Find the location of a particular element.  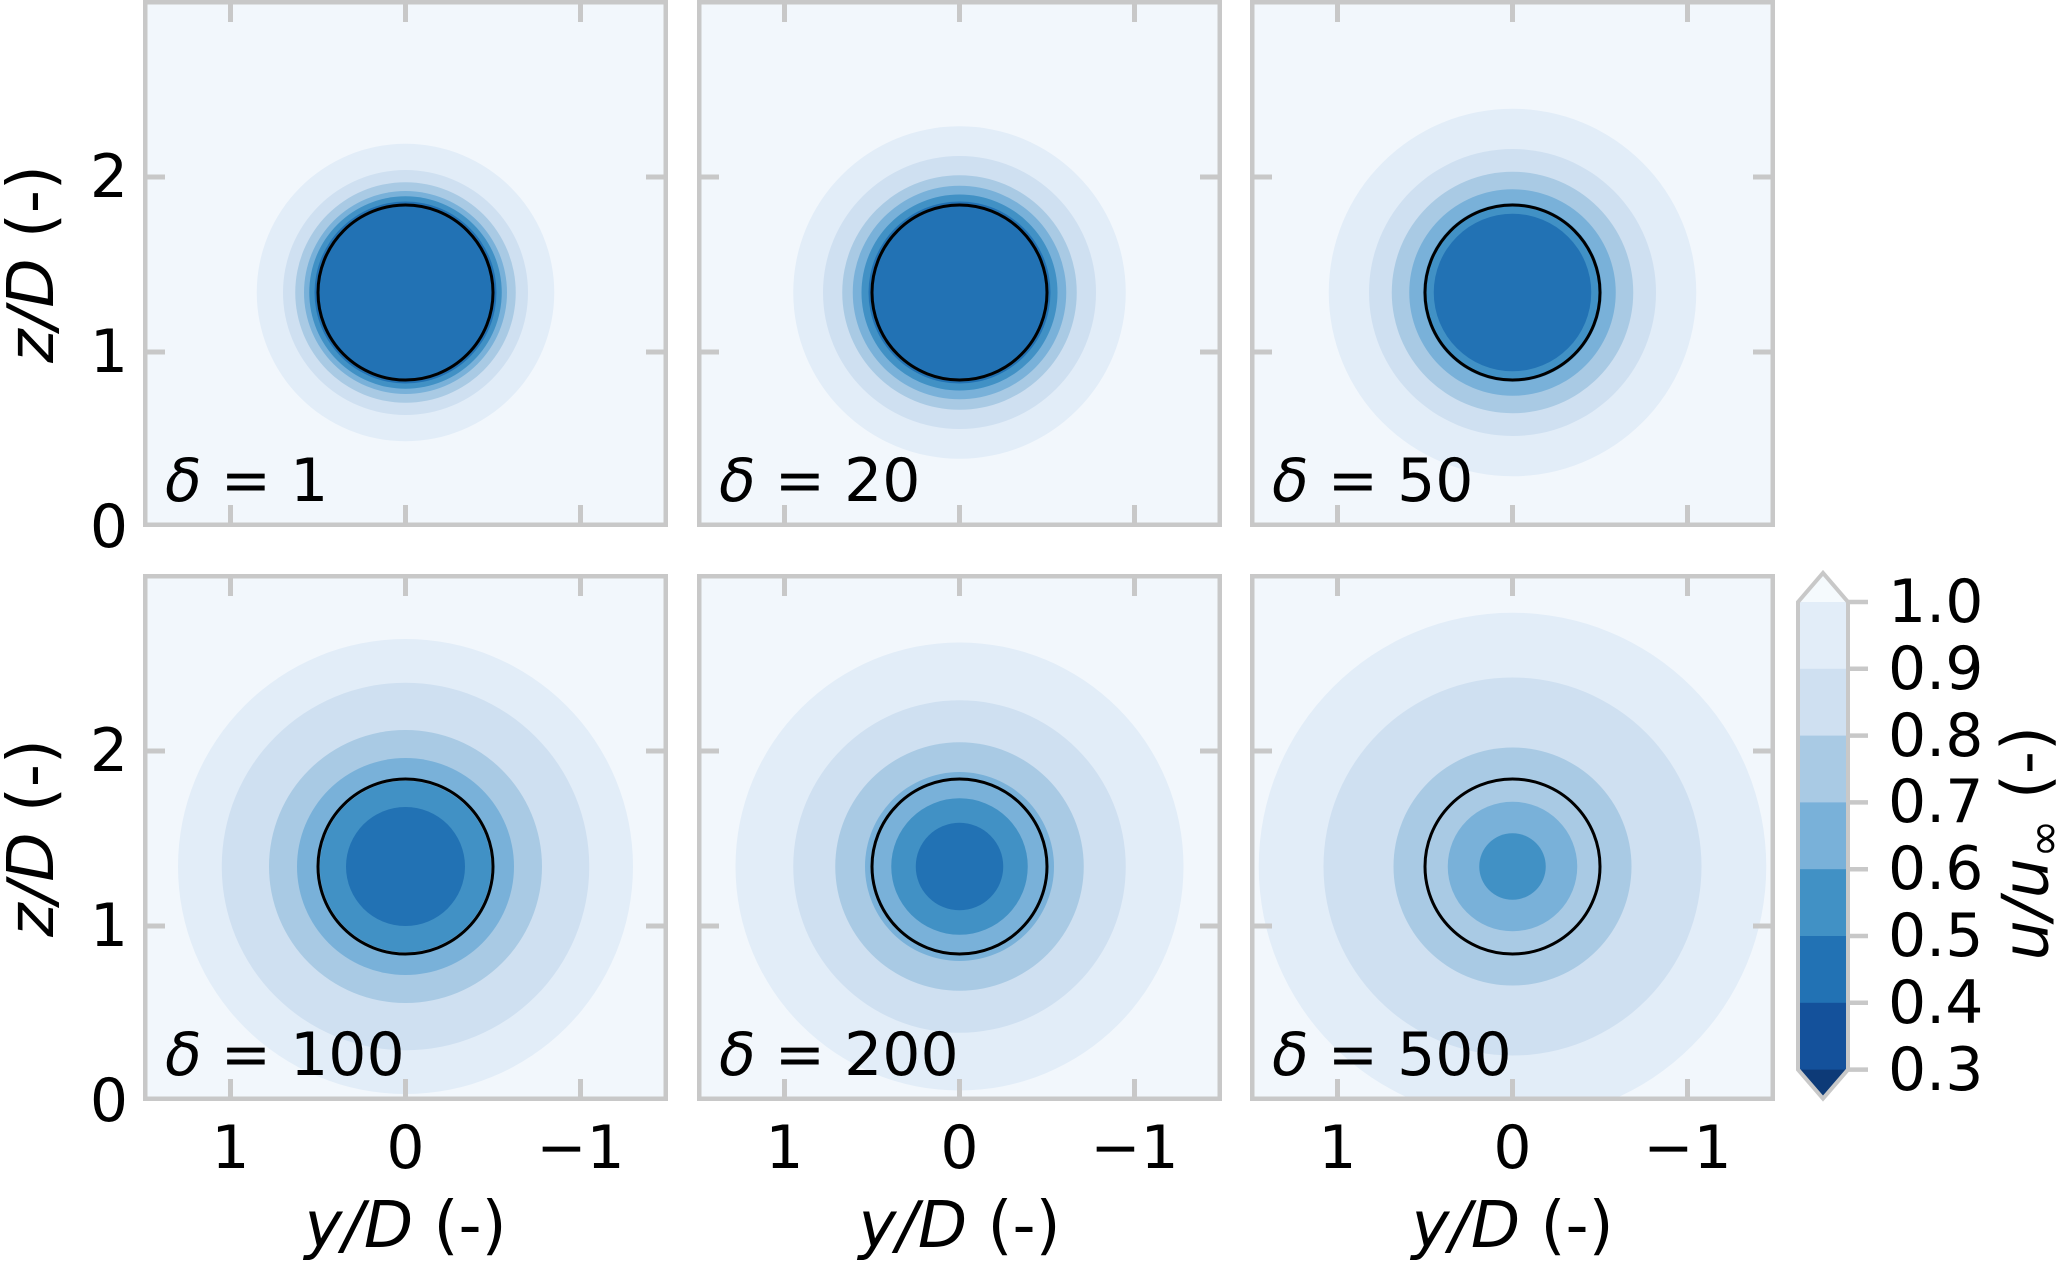

colorbar-tick-label: 0.4 is located at coordinates (1936, 1002).